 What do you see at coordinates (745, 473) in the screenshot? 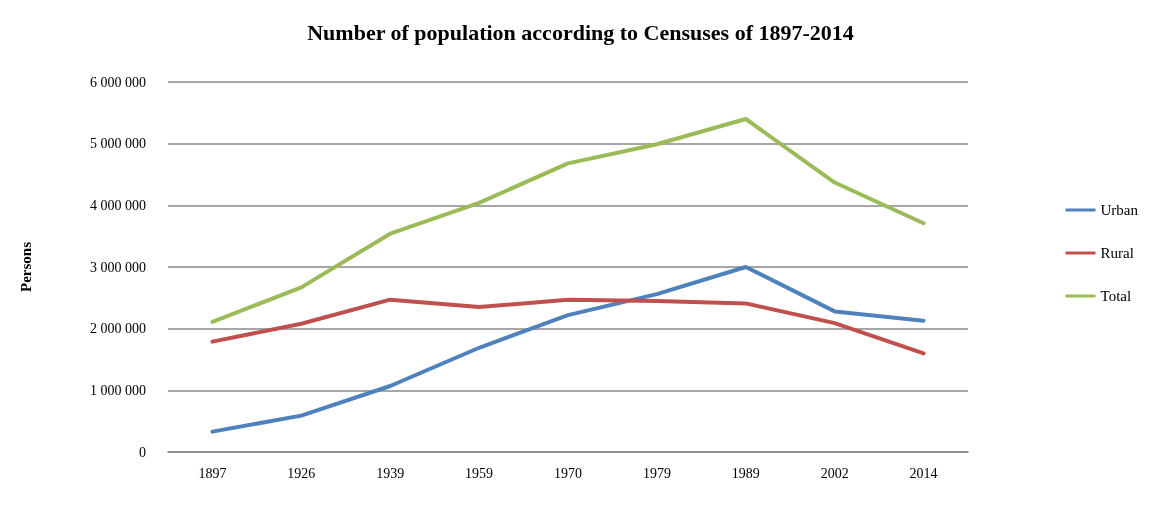
I see `x-tick-label: 1989` at bounding box center [745, 473].